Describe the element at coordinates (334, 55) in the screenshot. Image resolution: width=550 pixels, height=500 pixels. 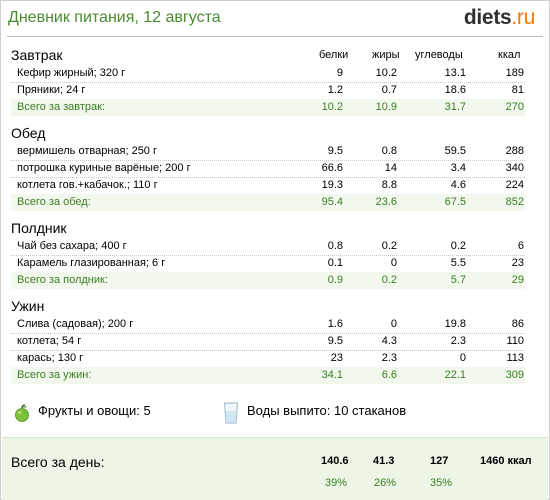
I see `col-protein: белки` at that location.